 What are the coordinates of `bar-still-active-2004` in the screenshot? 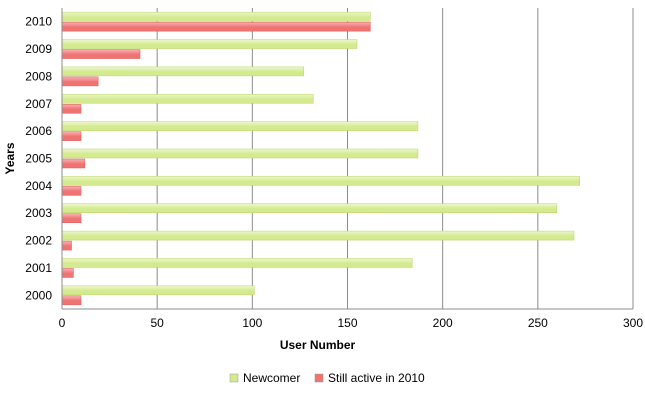 It's located at (71, 191).